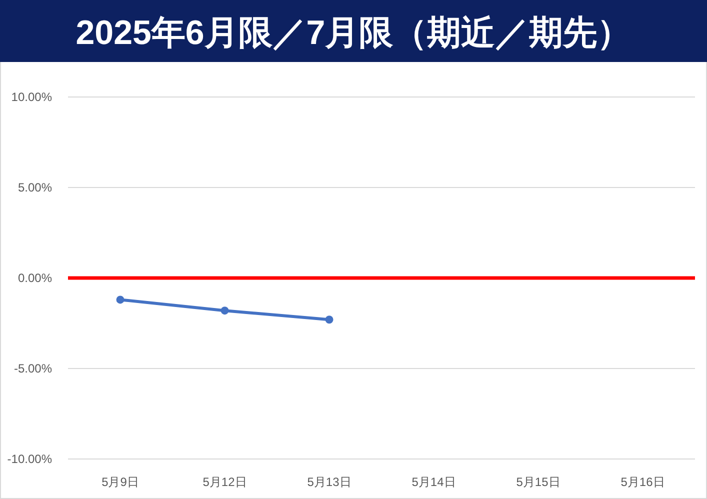 This screenshot has width=707, height=499. I want to click on y-tick-label: 5.00%, so click(35, 187).